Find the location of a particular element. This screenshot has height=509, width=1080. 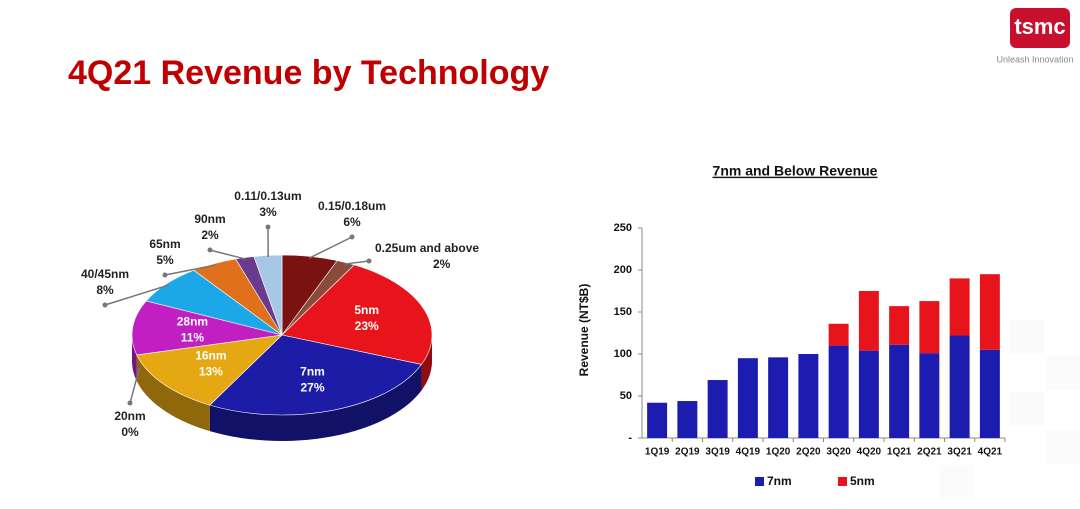

pie-label: 28nm is located at coordinates (192, 322).